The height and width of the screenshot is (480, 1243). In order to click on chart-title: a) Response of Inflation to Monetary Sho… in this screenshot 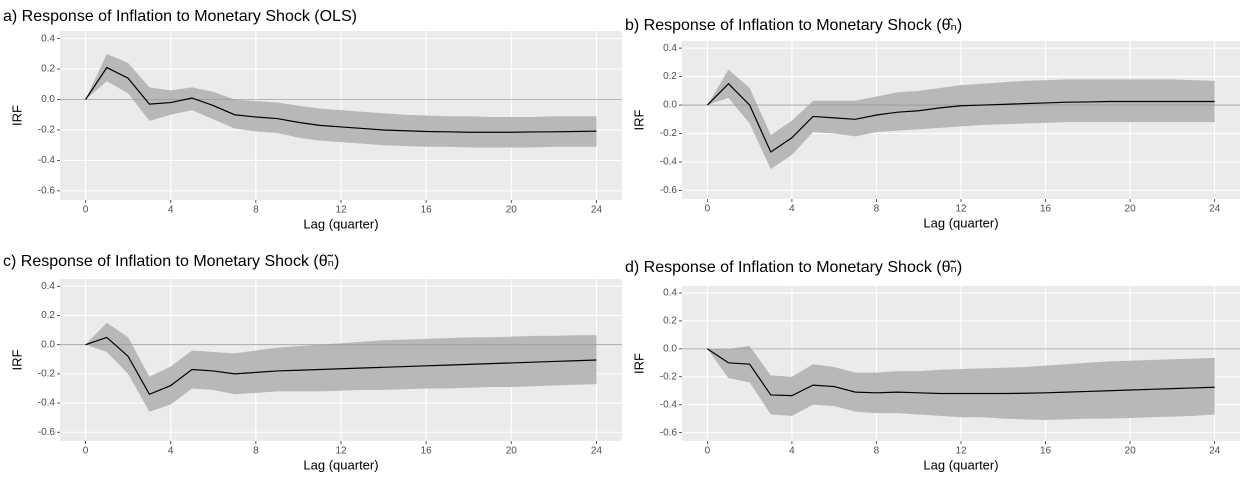, I will do `click(180, 16)`.